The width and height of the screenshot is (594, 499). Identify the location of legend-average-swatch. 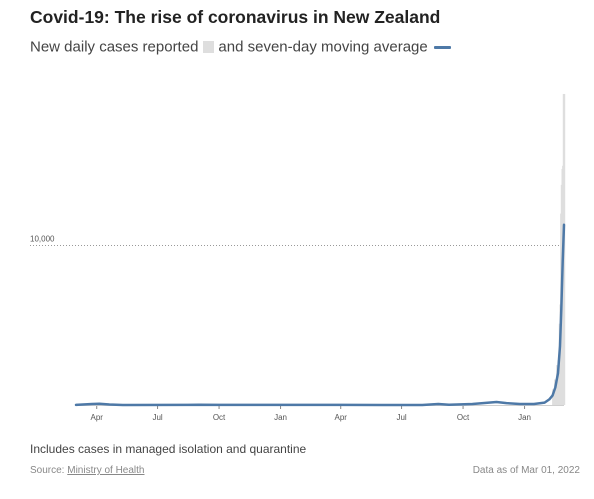
(442, 47).